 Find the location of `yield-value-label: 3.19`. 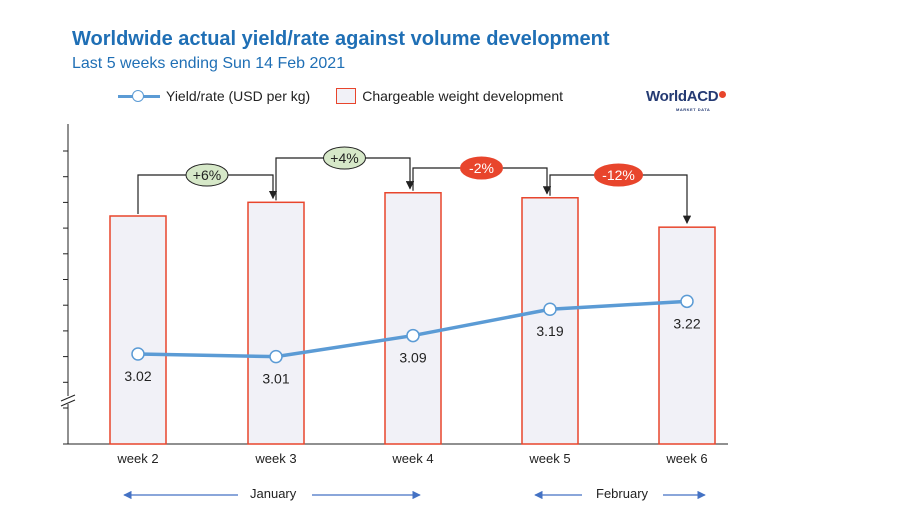

yield-value-label: 3.19 is located at coordinates (549, 331).